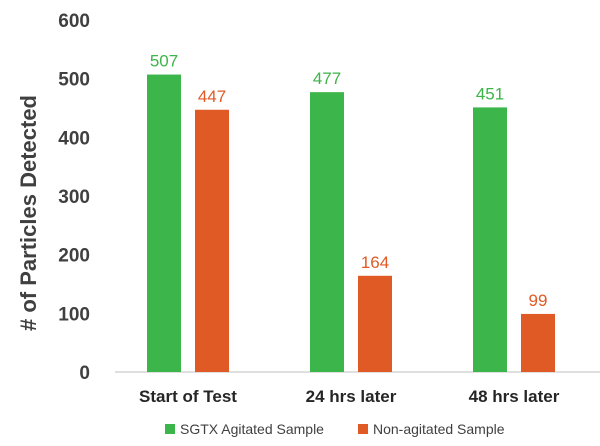  What do you see at coordinates (514, 396) in the screenshot?
I see `x-category-label: 48 hrs later` at bounding box center [514, 396].